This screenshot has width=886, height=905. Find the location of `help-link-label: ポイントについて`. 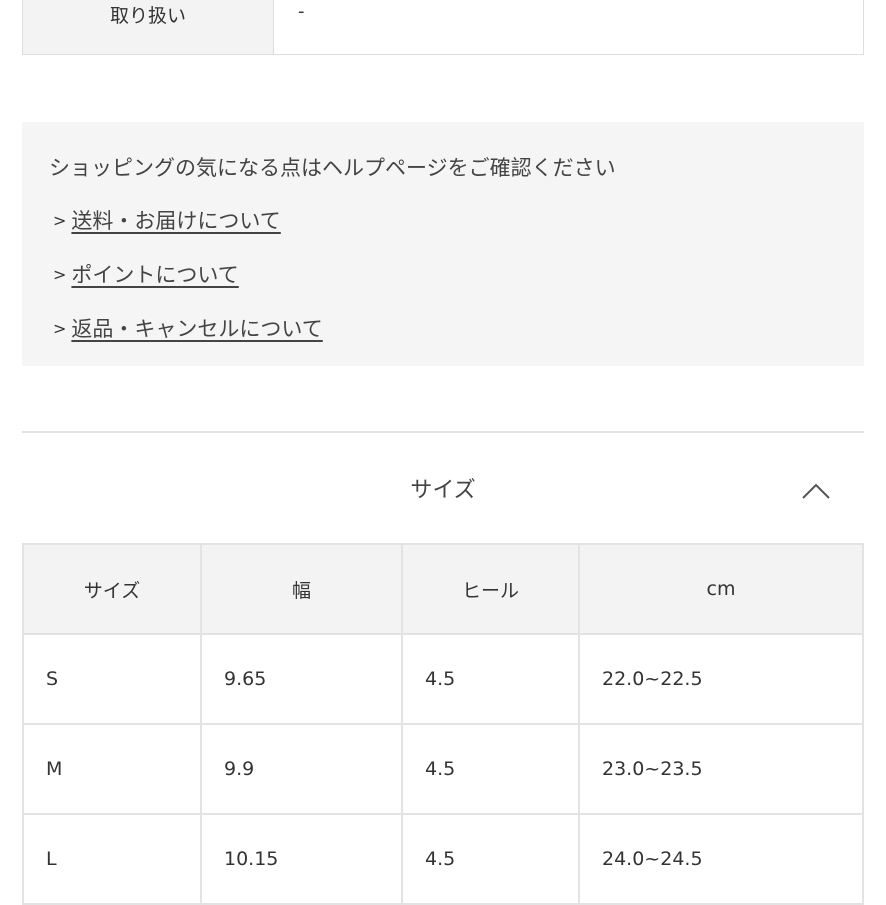

help-link-label: ポイントについて is located at coordinates (155, 275).